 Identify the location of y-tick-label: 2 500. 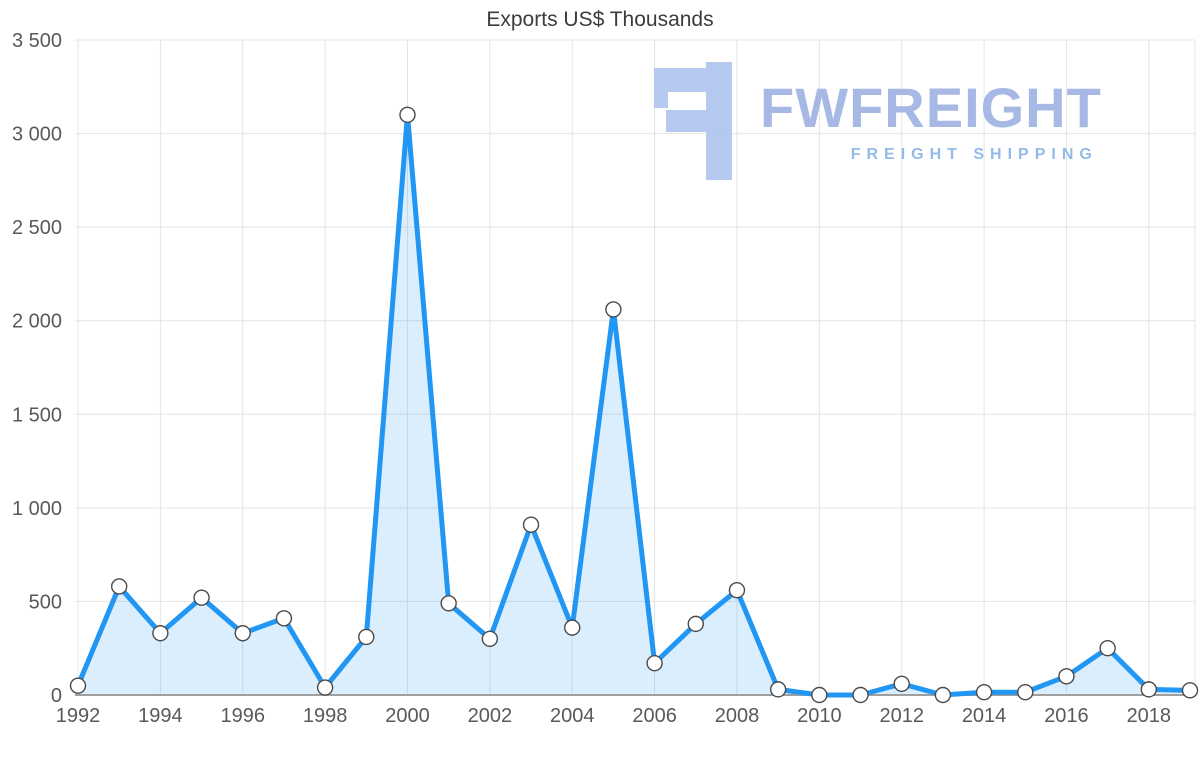
(37, 228).